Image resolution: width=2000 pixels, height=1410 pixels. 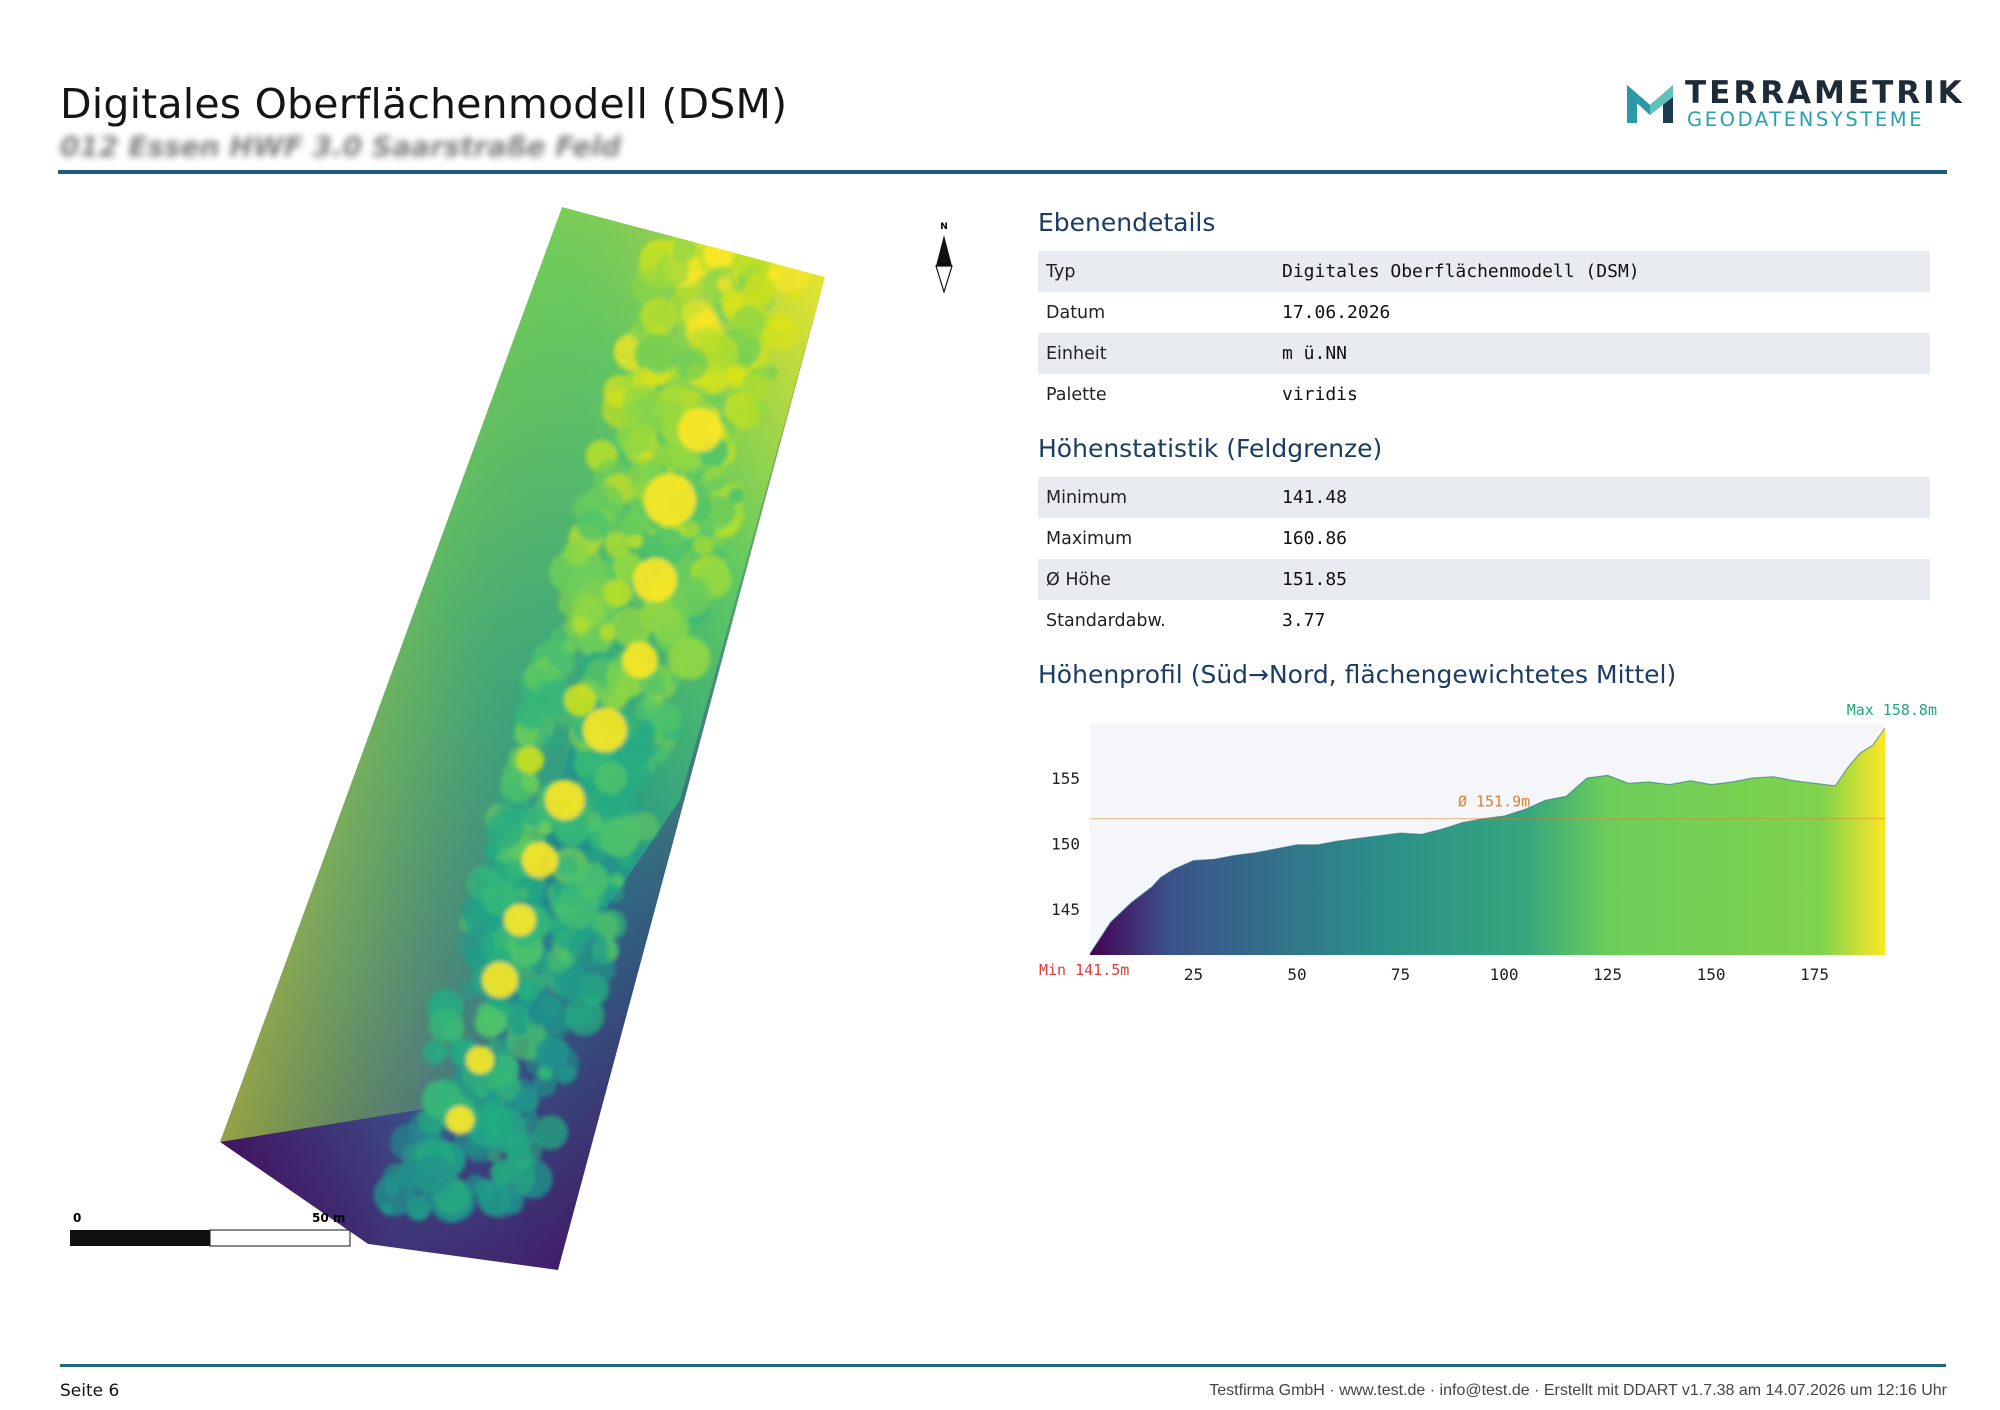 What do you see at coordinates (1892, 710) in the screenshot?
I see `max-label: Max 158.8m` at bounding box center [1892, 710].